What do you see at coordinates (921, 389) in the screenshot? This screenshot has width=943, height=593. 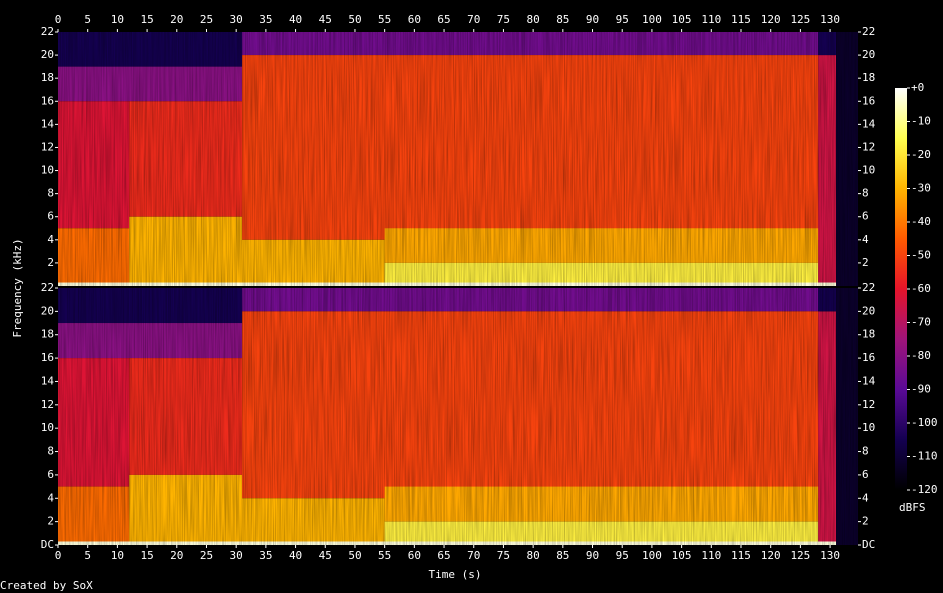 I see `colorbar-tick-label: -90` at bounding box center [921, 389].